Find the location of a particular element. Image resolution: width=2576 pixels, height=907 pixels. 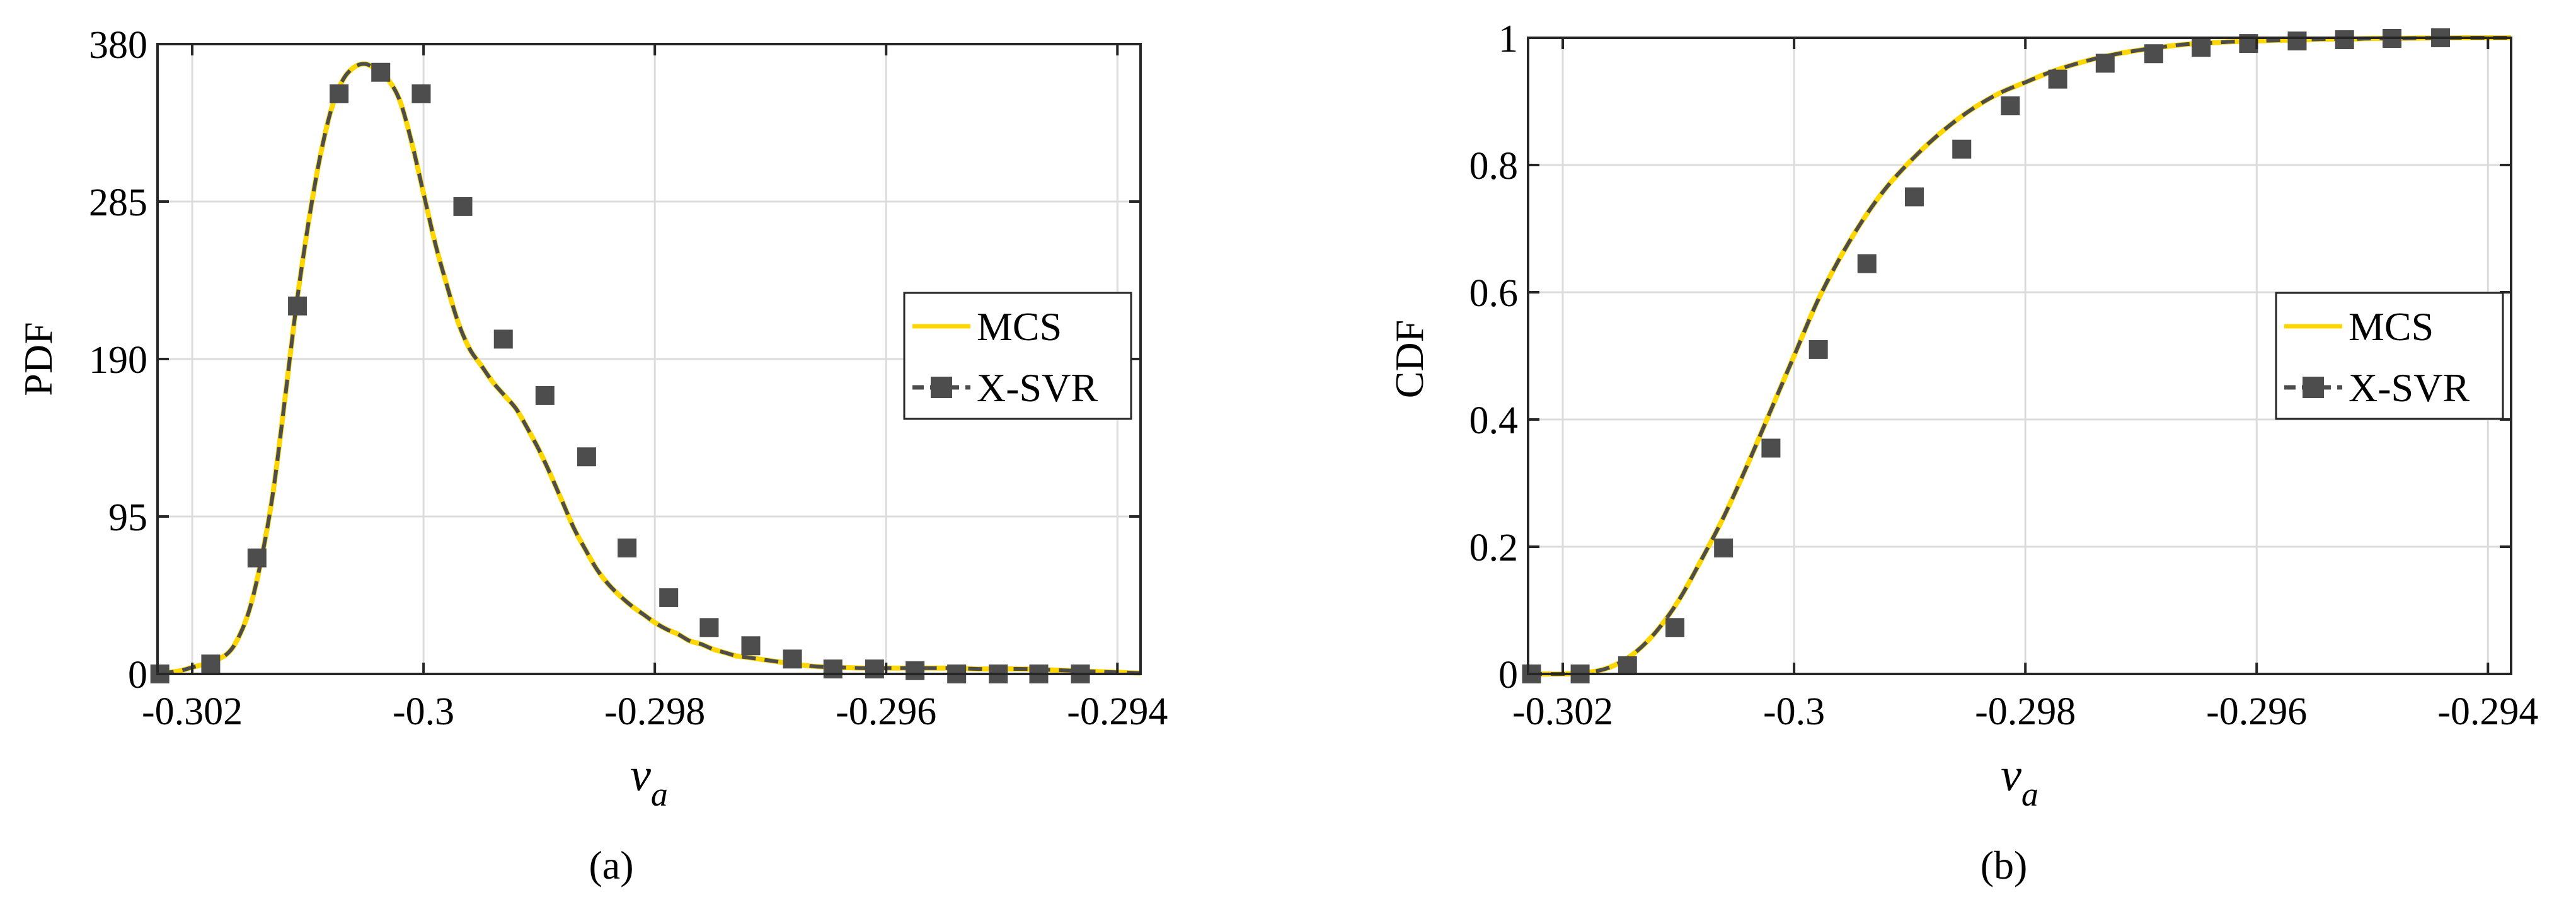

x-tick-label-b-4: -0.294 is located at coordinates (2487, 711).